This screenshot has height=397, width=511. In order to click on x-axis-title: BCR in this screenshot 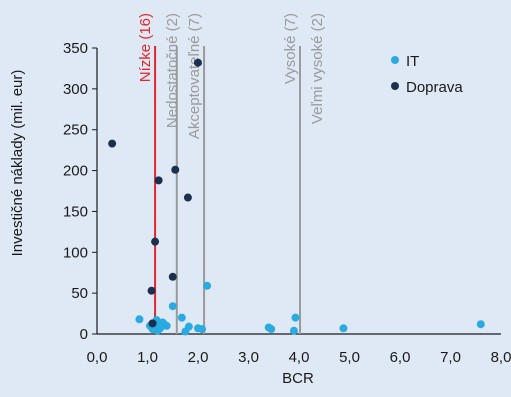, I will do `click(298, 378)`.